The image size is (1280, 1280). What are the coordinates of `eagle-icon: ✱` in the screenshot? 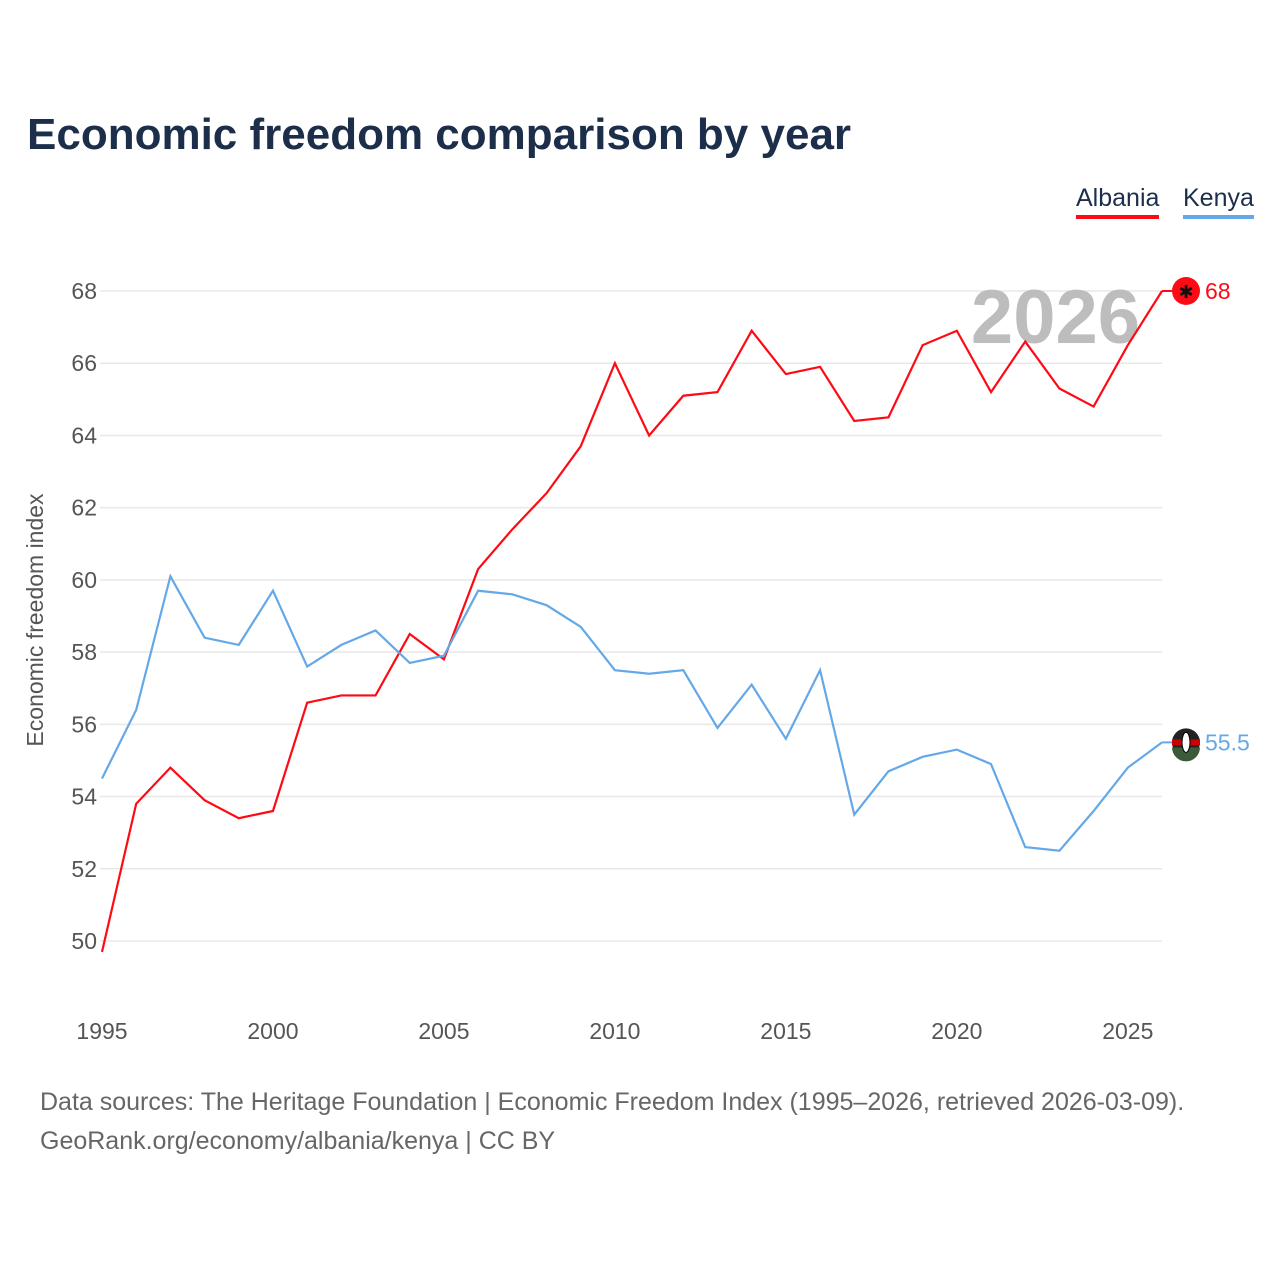 It's located at (1185, 292).